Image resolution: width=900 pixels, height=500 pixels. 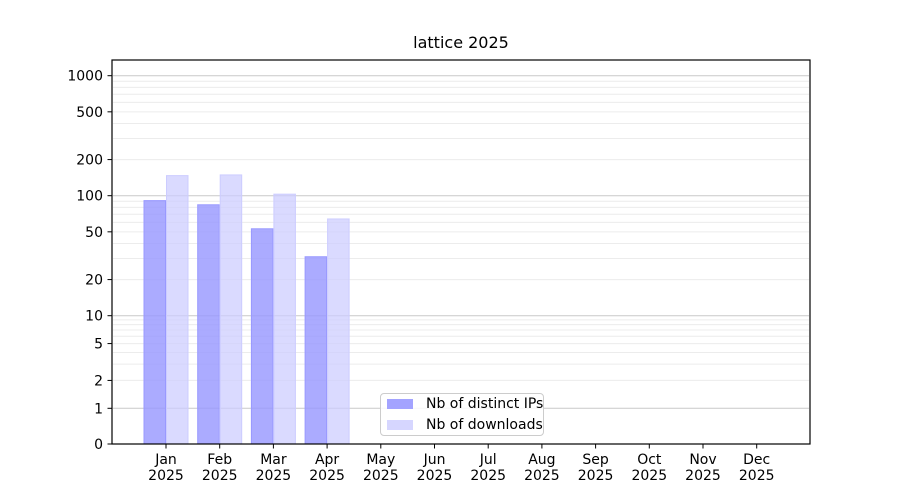 What do you see at coordinates (98, 381) in the screenshot?
I see `y-tick-label: 2` at bounding box center [98, 381].